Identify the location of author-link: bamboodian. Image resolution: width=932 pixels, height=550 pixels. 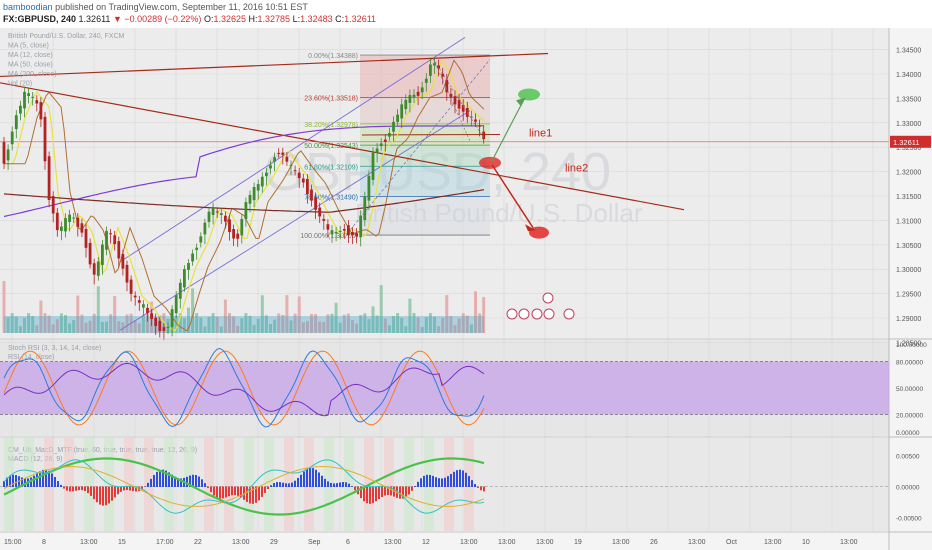
(28, 7).